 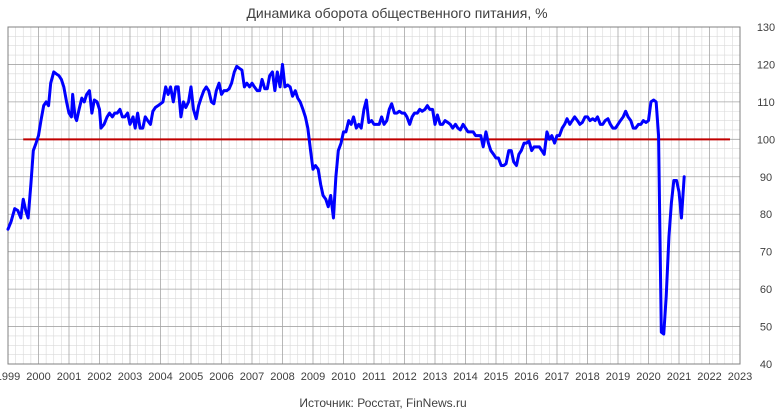 I want to click on x-tick-label: 2015, so click(x=496, y=377).